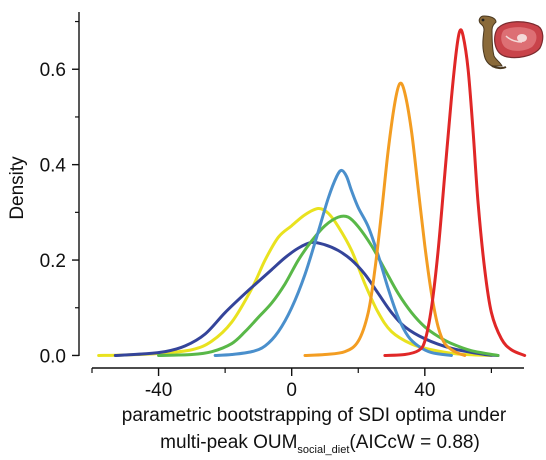 The width and height of the screenshot is (546, 460). What do you see at coordinates (158, 390) in the screenshot?
I see `x-tick-label: -40` at bounding box center [158, 390].